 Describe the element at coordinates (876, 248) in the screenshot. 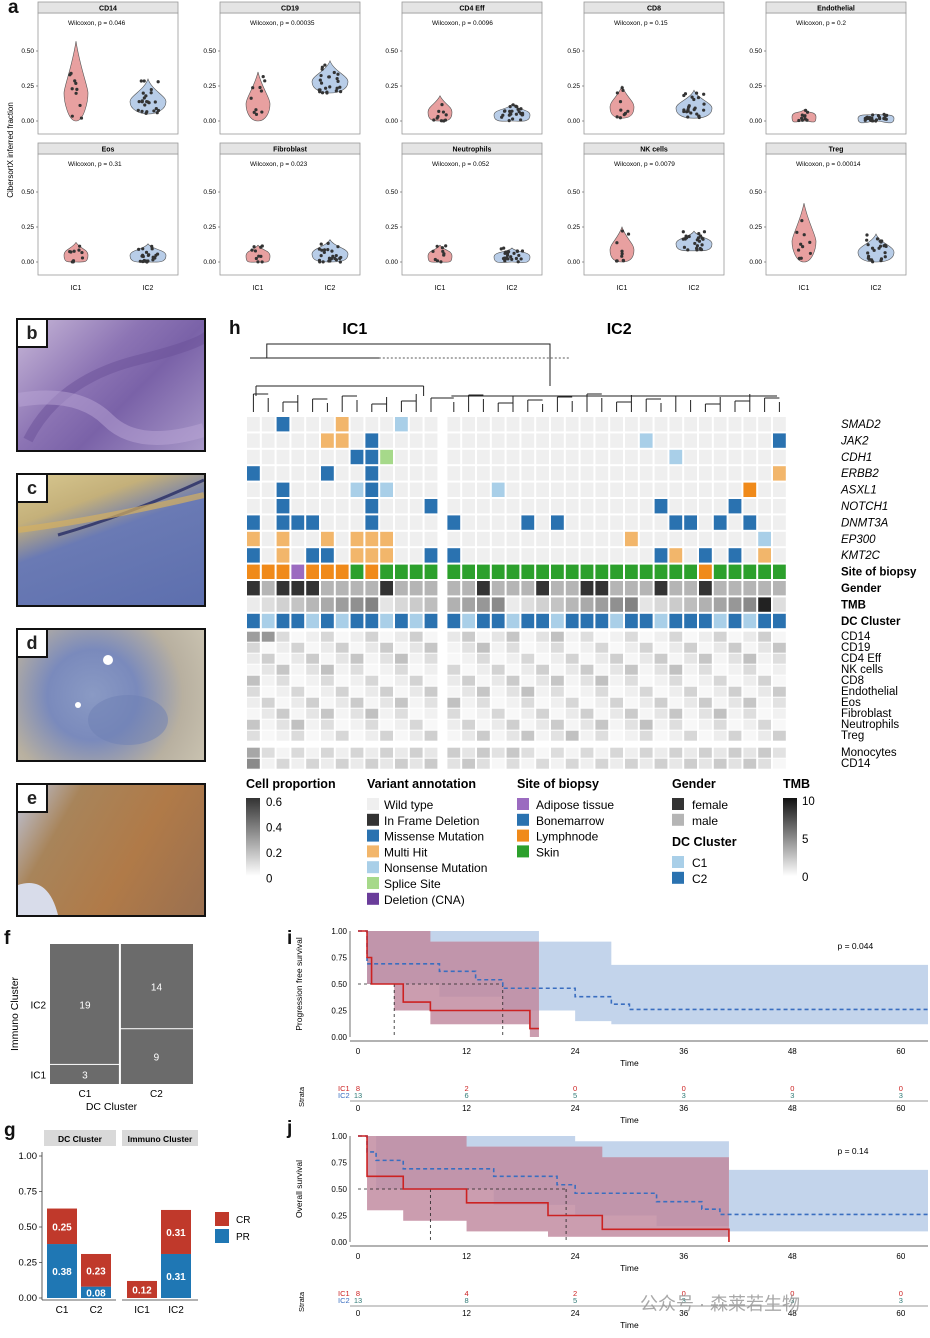

I see `violin-ic2` at that location.